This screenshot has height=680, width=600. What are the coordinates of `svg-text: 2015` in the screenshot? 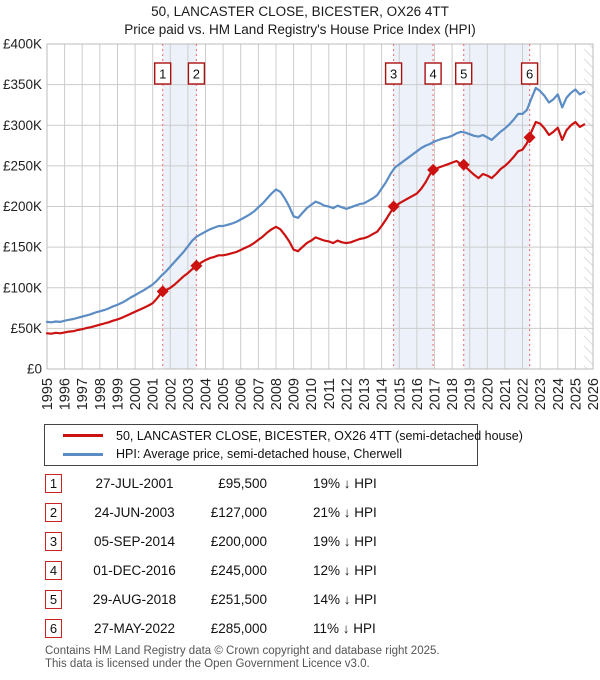 It's located at (400, 394).